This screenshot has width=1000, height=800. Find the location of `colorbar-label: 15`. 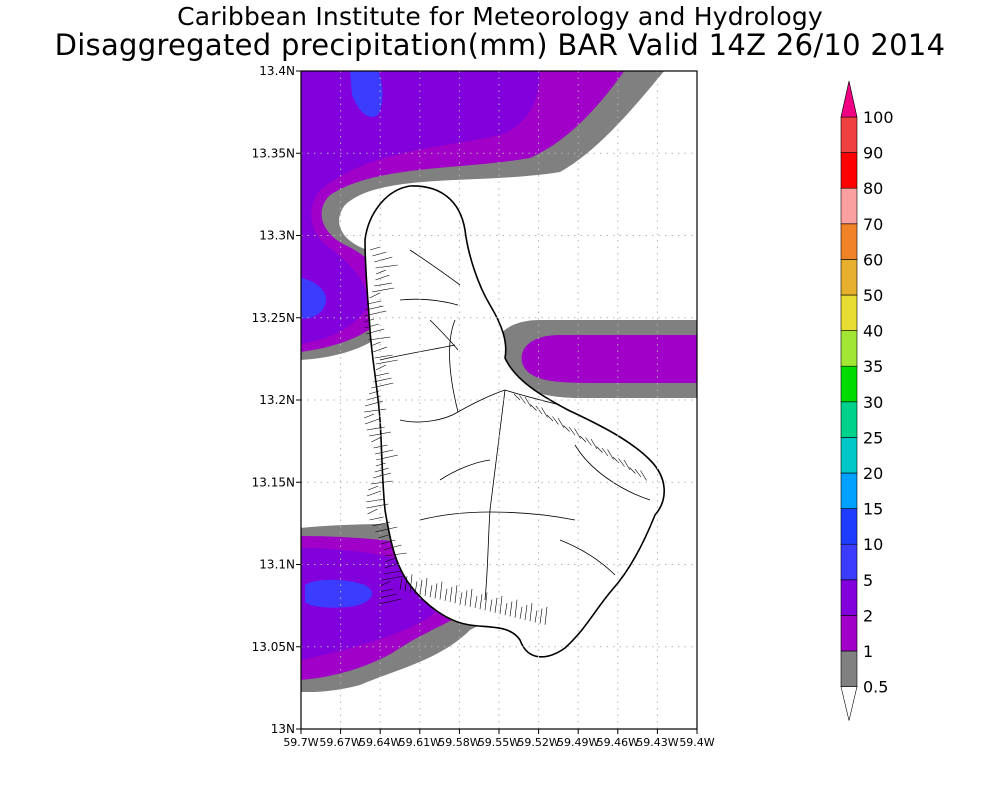

colorbar-label: 15 is located at coordinates (873, 509).